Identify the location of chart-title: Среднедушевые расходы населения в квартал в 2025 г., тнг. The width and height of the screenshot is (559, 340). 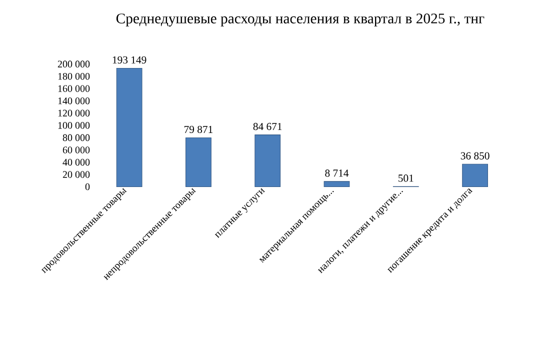
(300, 19).